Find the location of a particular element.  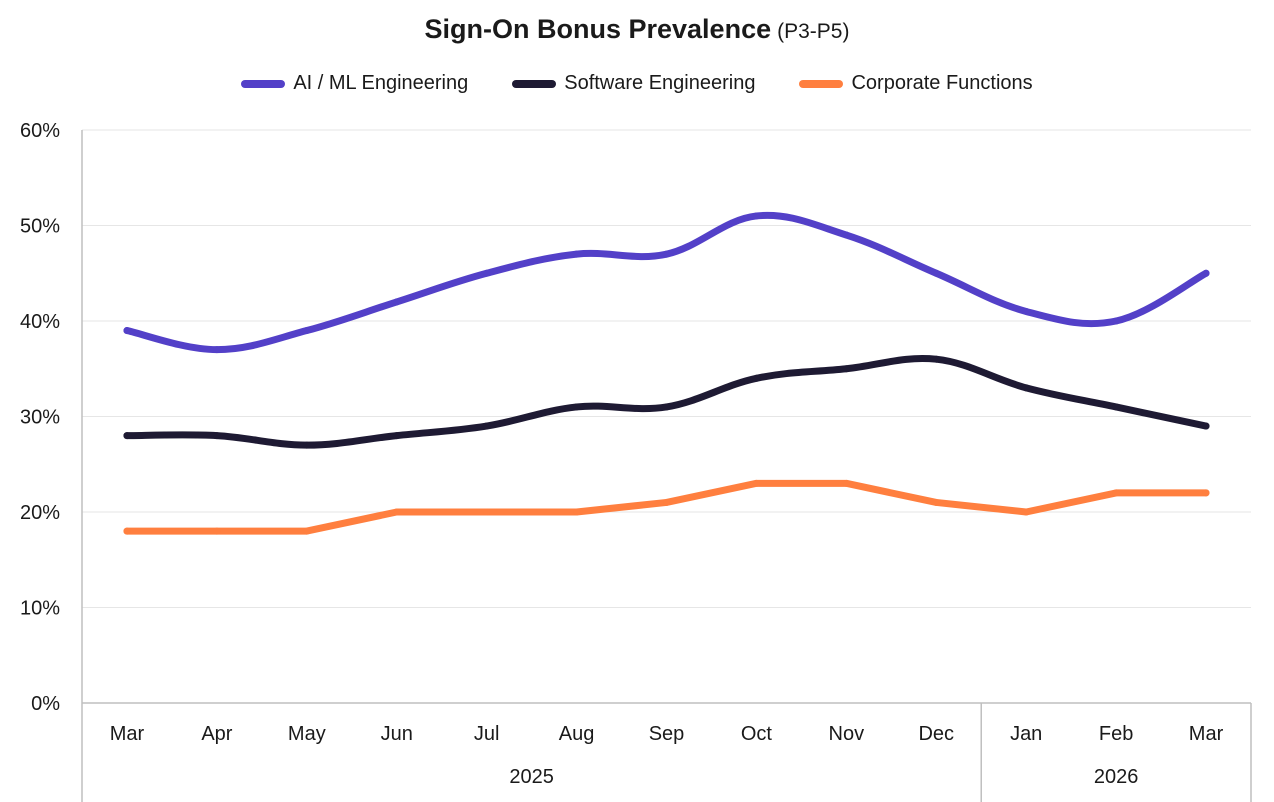

x-tick-label: Oct is located at coordinates (757, 734).